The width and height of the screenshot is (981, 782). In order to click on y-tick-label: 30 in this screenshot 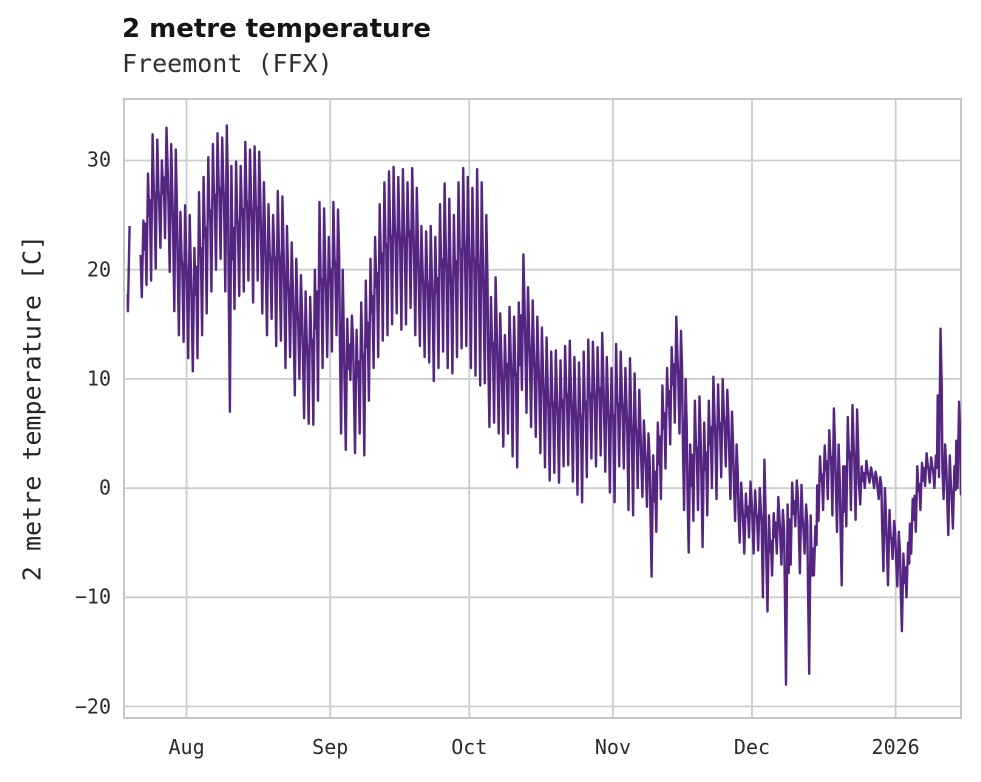, I will do `click(98, 160)`.